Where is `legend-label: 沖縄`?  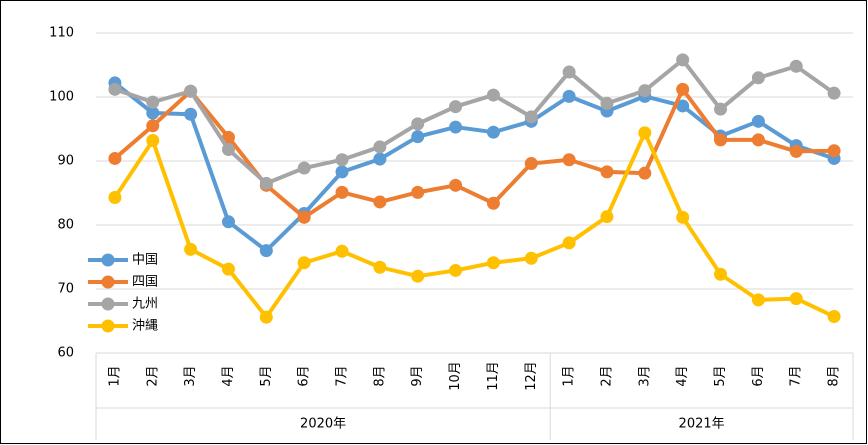 legend-label: 沖縄 is located at coordinates (145, 326).